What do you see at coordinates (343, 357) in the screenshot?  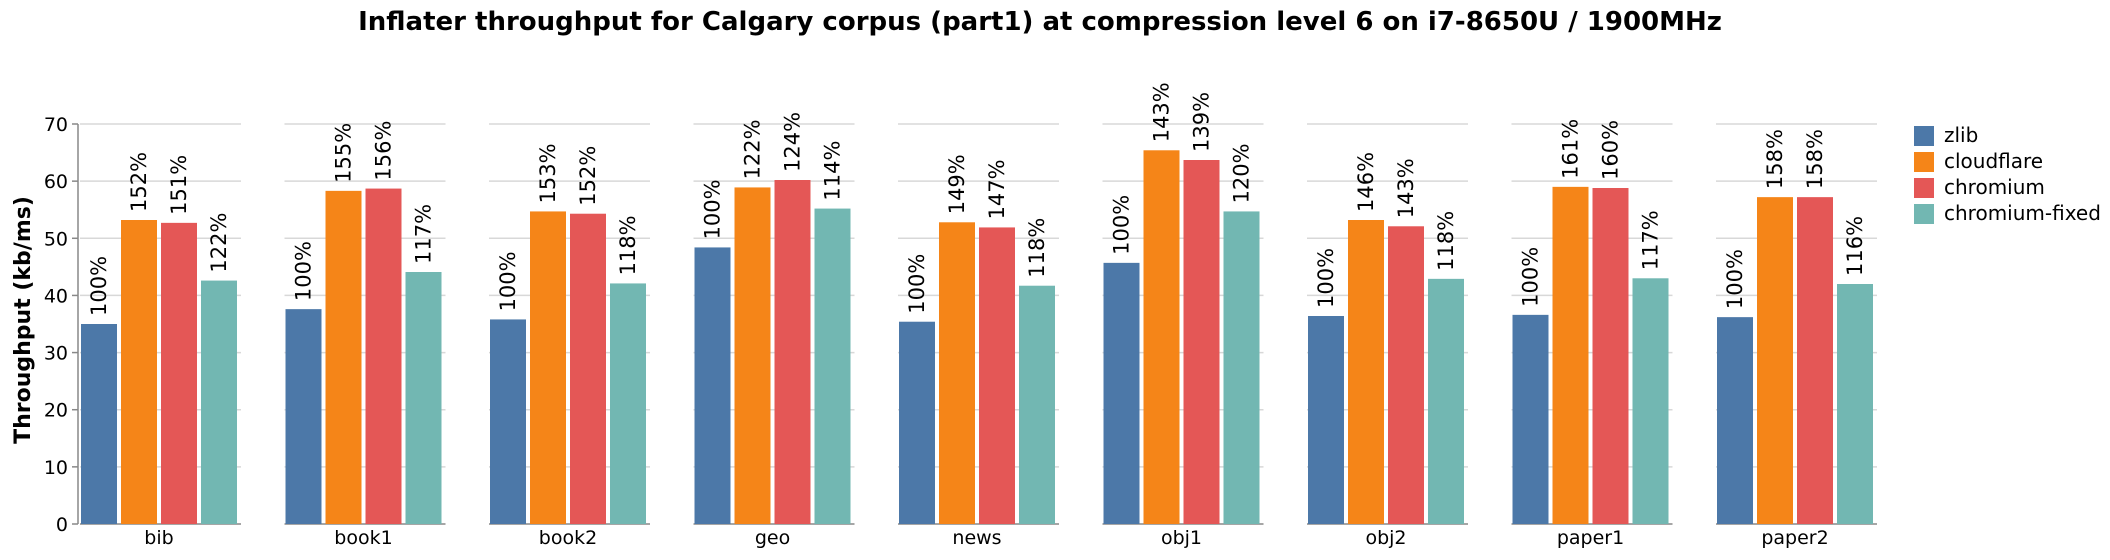 I see `bar-cloudflare-book1` at bounding box center [343, 357].